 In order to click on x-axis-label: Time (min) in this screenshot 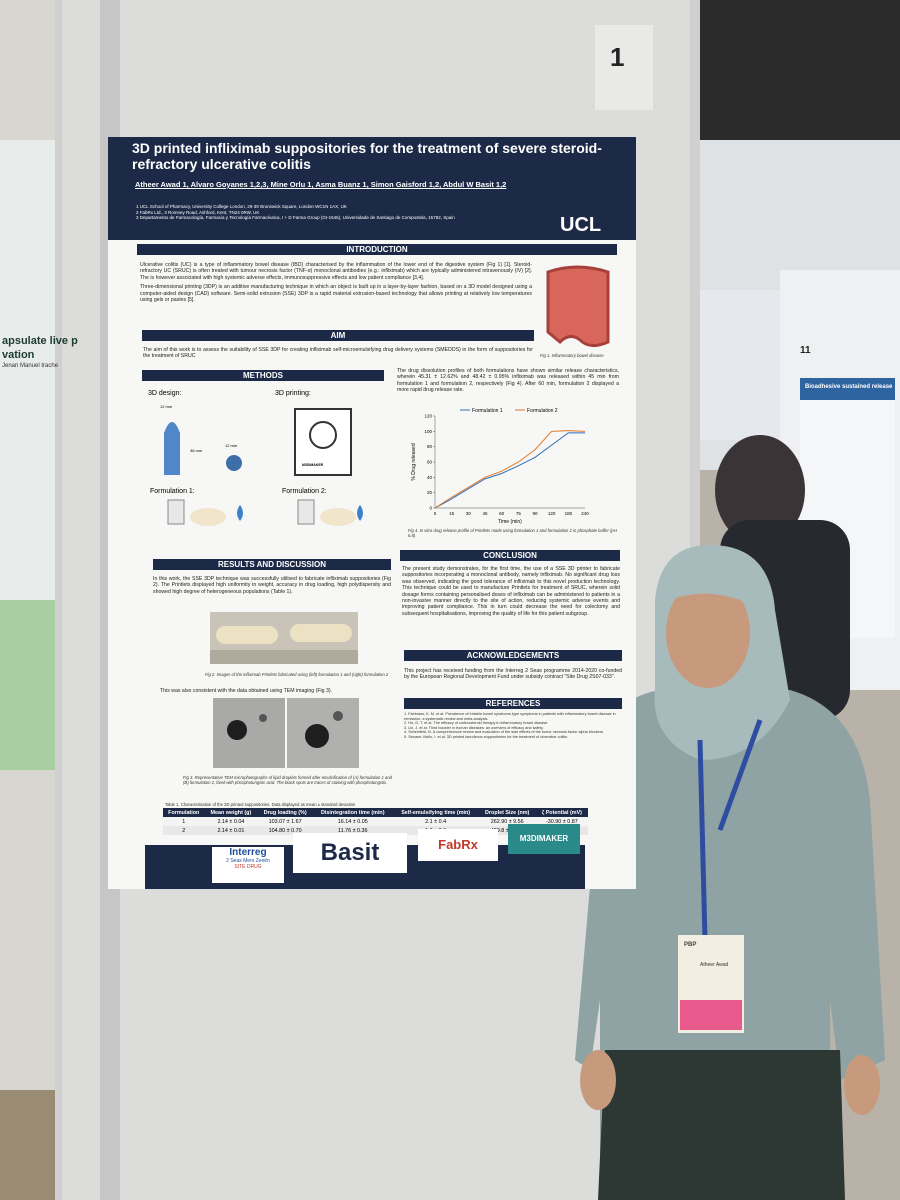, I will do `click(510, 522)`.